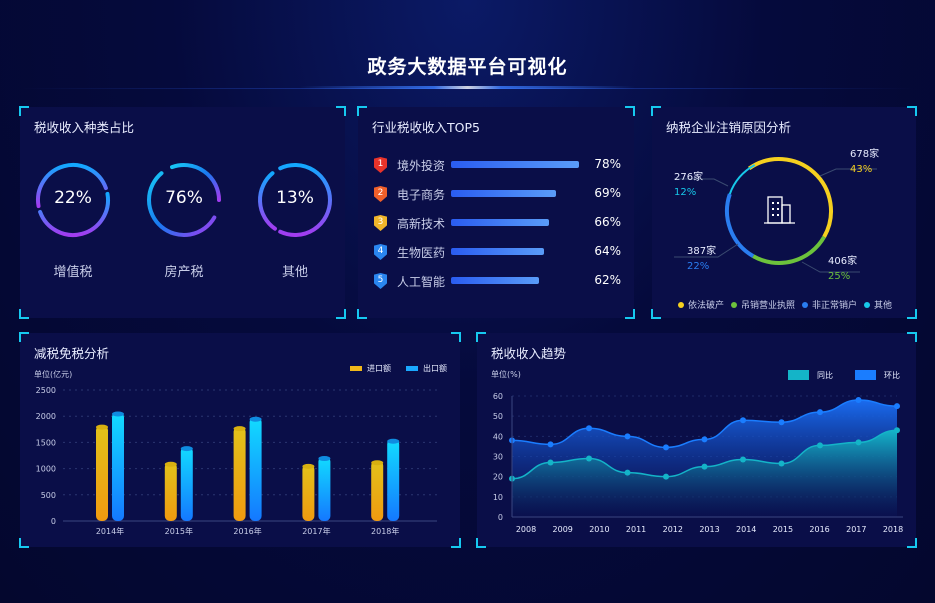 Image resolution: width=935 pixels, height=603 pixels. I want to click on legend-label: 环比, so click(892, 375).